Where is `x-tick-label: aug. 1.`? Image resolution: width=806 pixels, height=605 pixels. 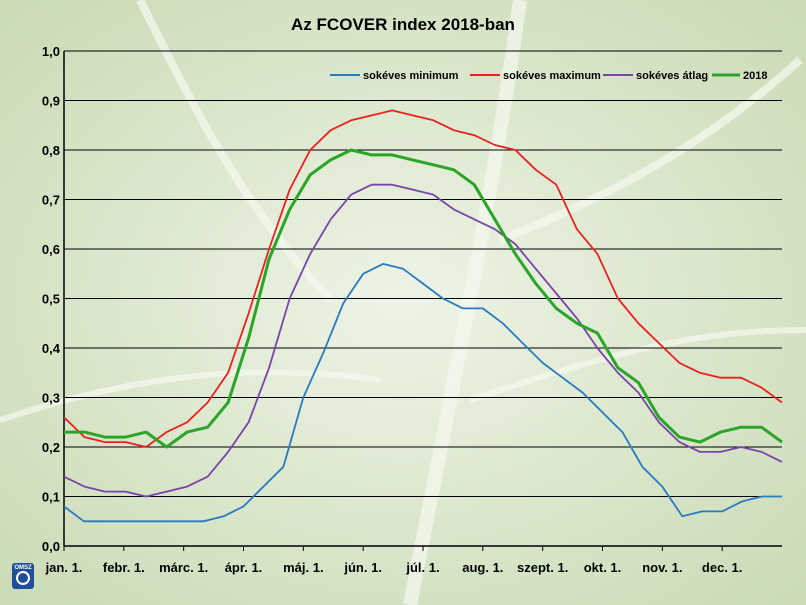
x-tick-label: aug. 1. is located at coordinates (482, 567).